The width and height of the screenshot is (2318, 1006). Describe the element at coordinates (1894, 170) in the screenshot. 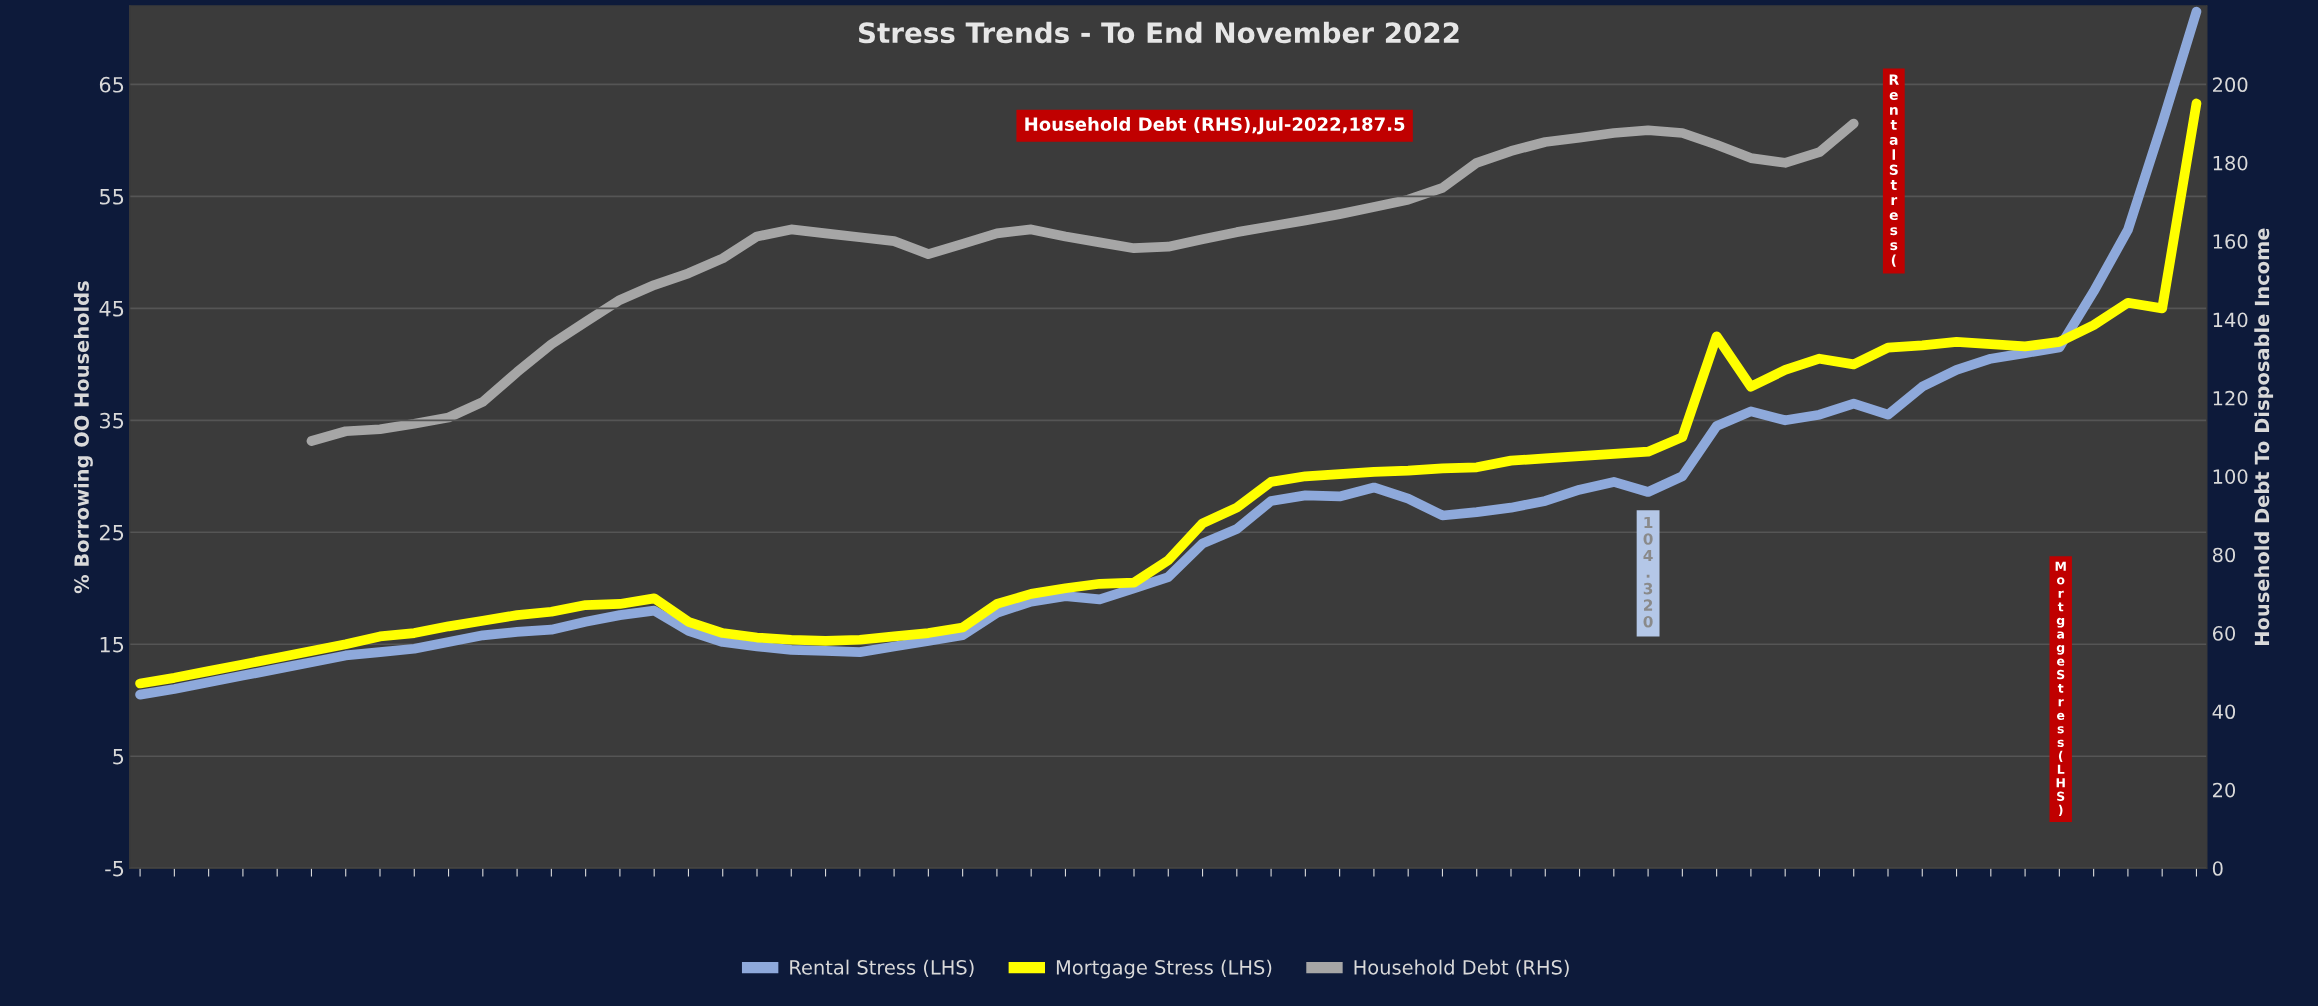

I see `text: Rental Stress (` at that location.